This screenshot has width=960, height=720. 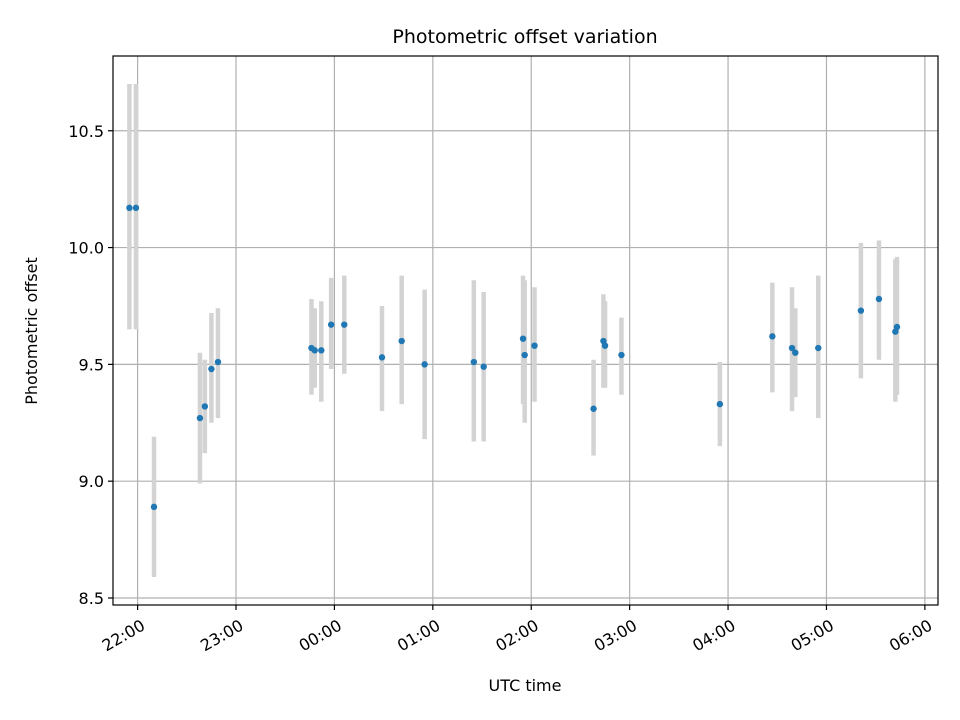 I want to click on y-tick-label: 8.5, so click(x=91, y=598).